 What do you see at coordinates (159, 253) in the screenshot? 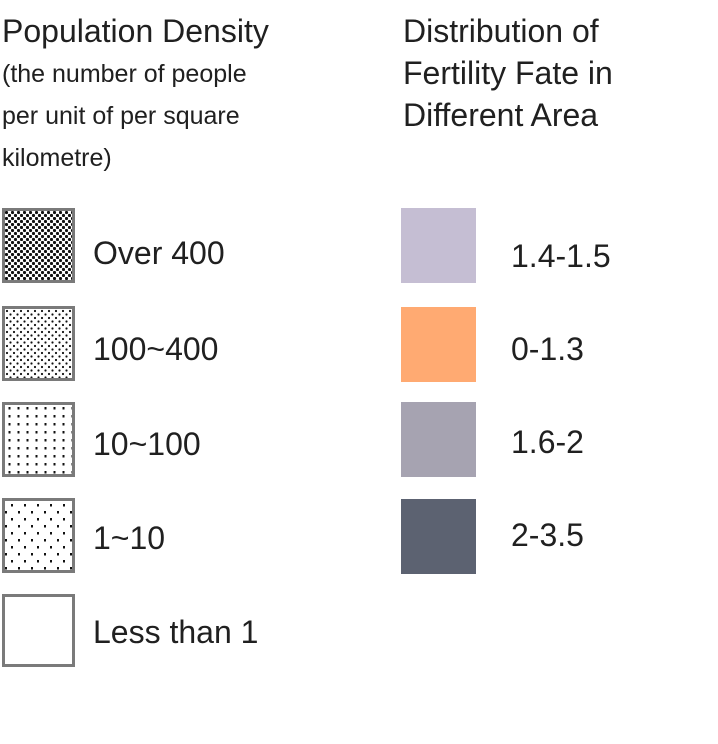
I see `density-label-over-400: Over 400` at bounding box center [159, 253].